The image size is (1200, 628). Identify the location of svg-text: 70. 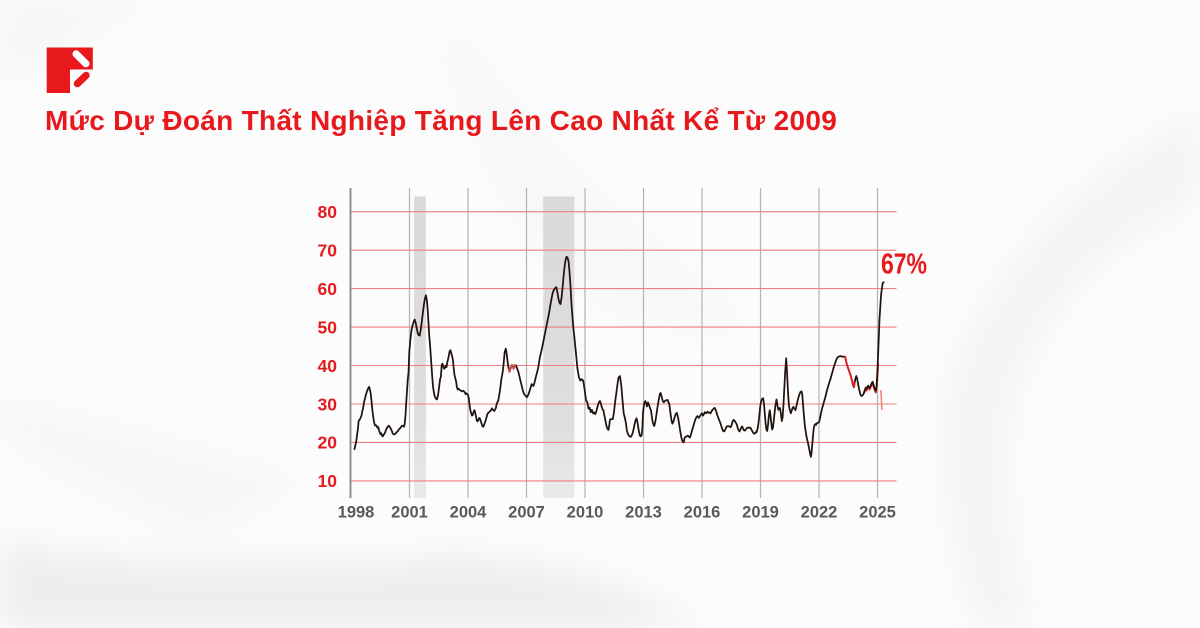
(328, 251).